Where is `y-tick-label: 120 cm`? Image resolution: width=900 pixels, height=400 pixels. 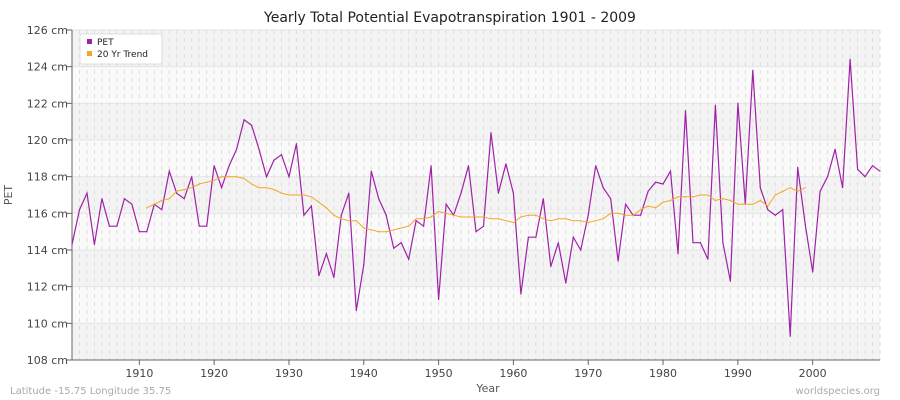 y-tick-label: 120 cm is located at coordinates (47, 140).